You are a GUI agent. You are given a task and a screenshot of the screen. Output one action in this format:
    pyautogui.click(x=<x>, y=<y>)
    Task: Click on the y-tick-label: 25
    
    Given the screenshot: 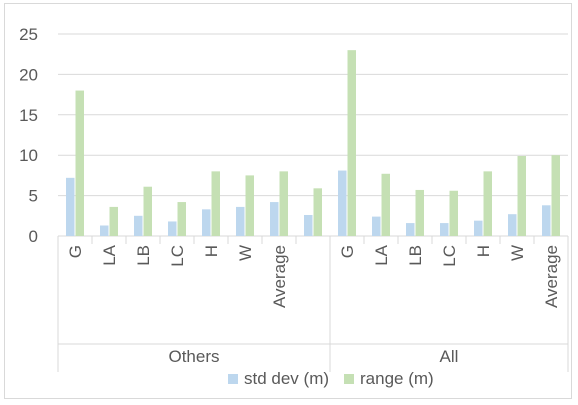 What is the action you would take?
    pyautogui.click(x=28, y=34)
    